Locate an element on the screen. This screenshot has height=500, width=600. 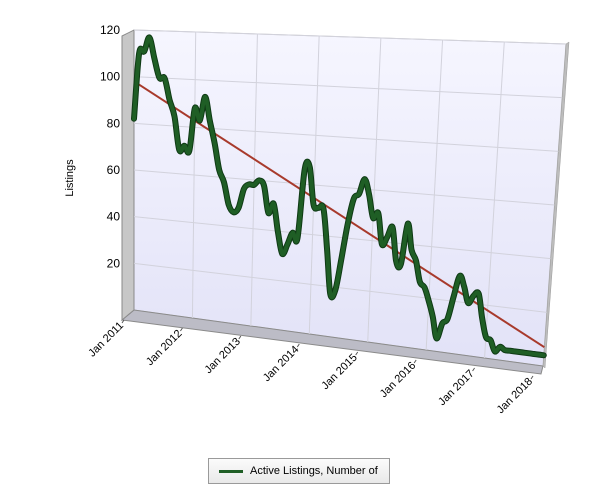
y-tick-label: 80 is located at coordinates (114, 123).